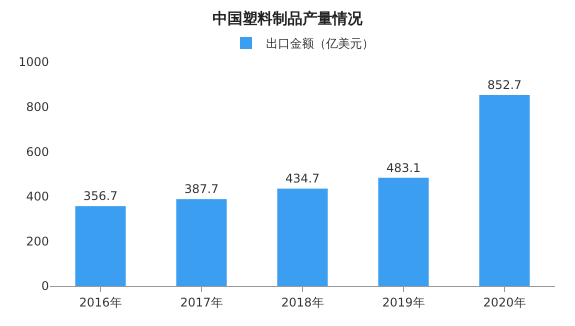  I want to click on chart-title: 中国塑料制品产量情况, so click(288, 19).